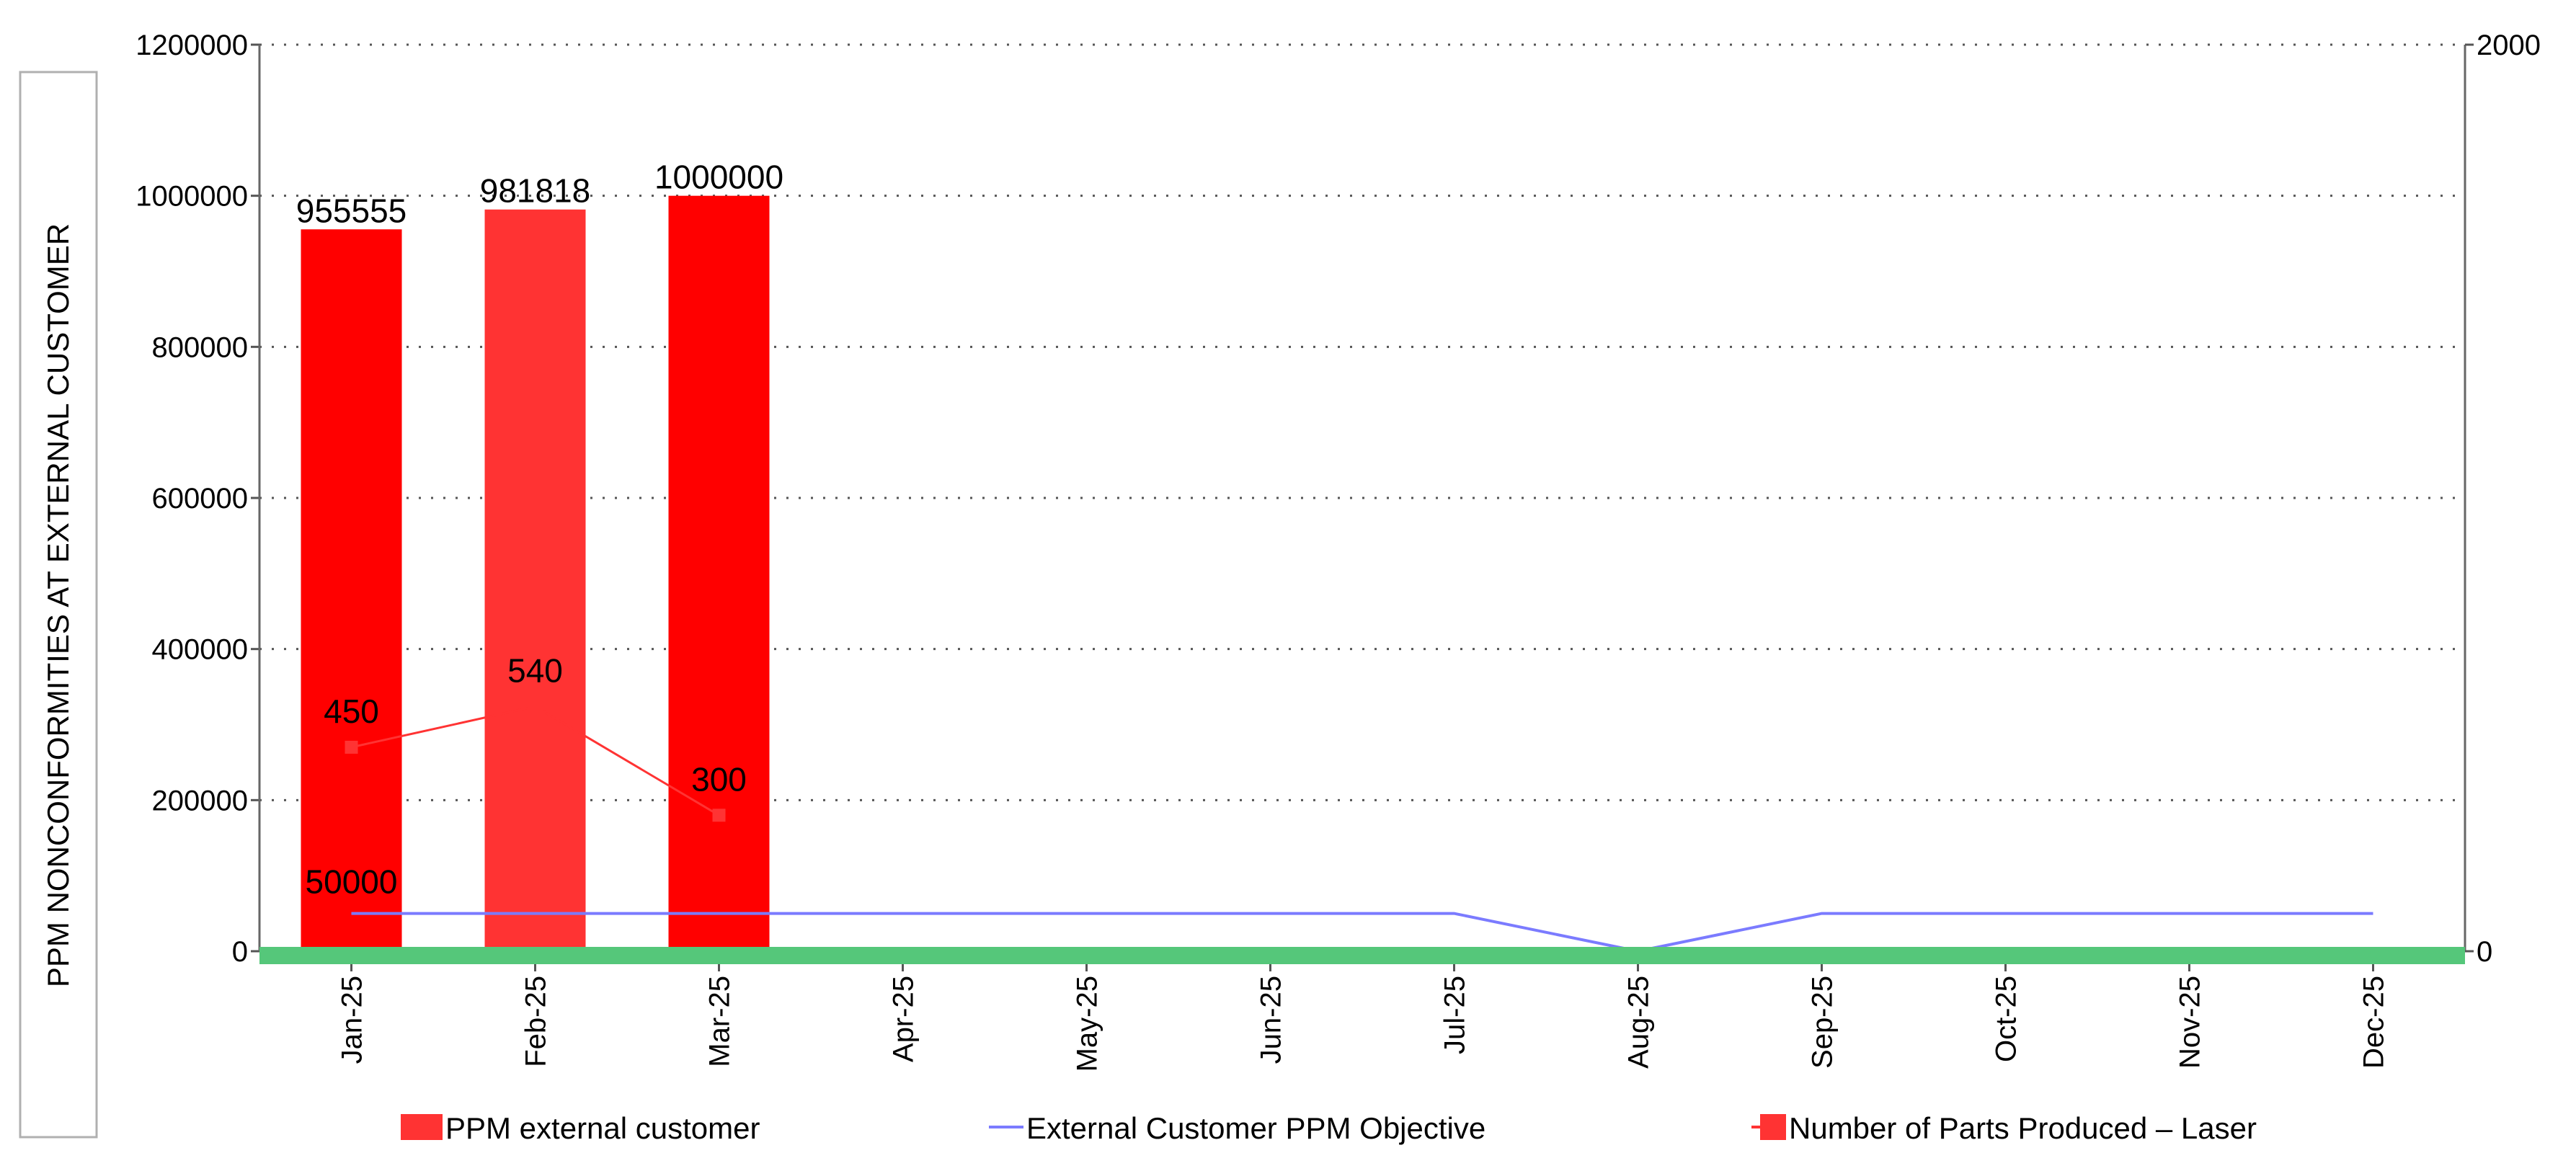  I want to click on x-tick-label: Apr-25, so click(904, 1019).